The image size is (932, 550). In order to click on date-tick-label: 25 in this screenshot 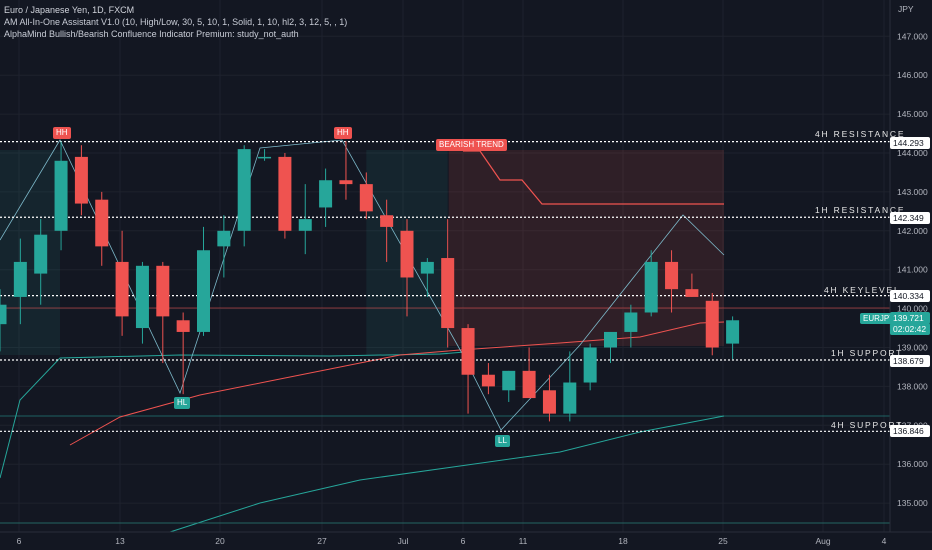, I will do `click(723, 541)`.